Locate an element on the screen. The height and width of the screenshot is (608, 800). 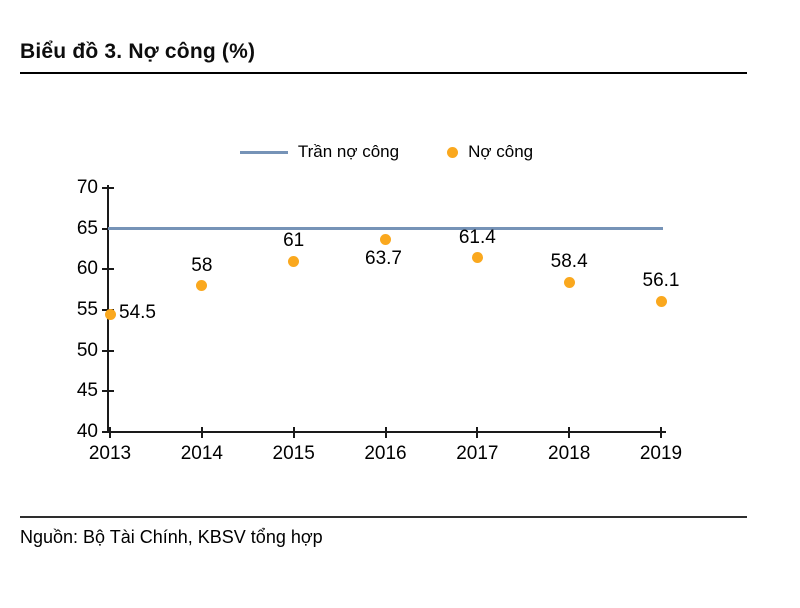
legend-item-debt: Nợ công is located at coordinates (490, 152).